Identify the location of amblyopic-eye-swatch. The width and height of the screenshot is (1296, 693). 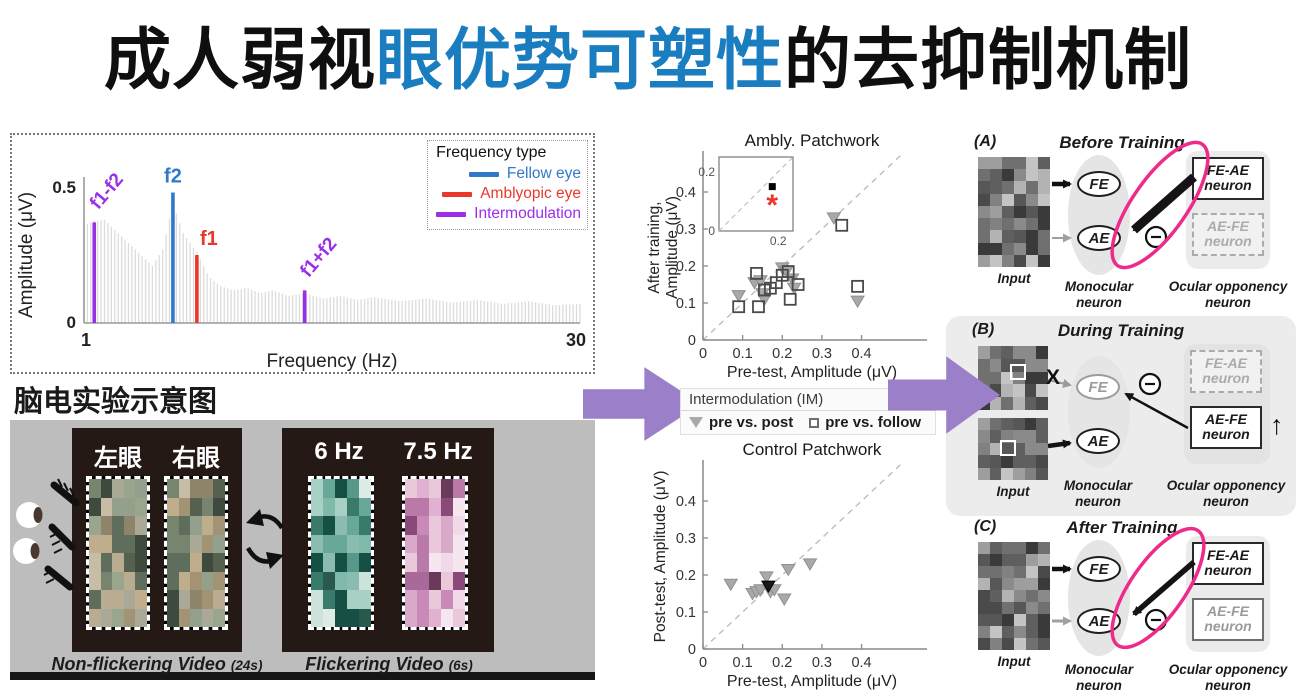
(457, 194).